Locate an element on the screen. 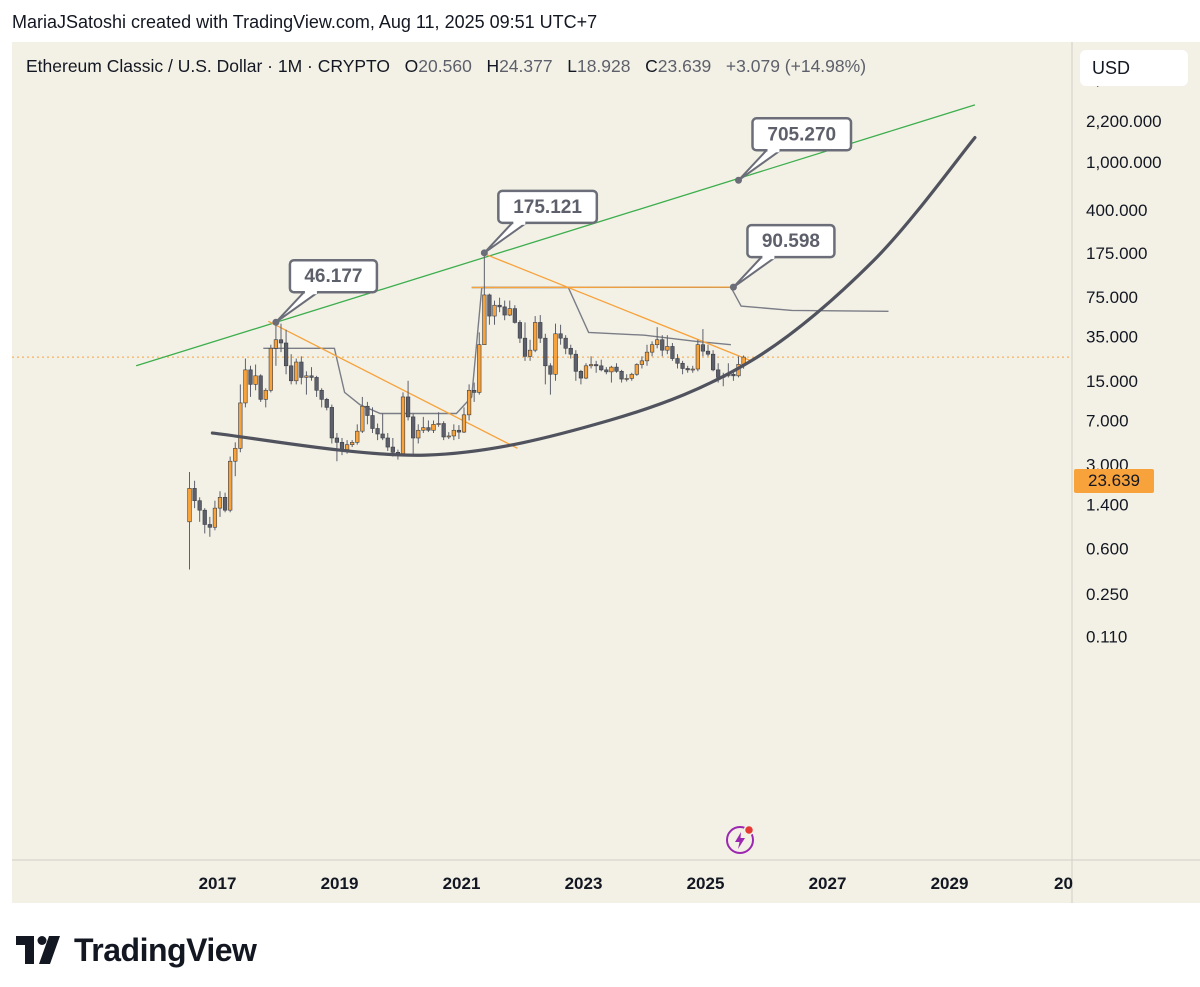  currency-unit-button: USD is located at coordinates (1134, 68).